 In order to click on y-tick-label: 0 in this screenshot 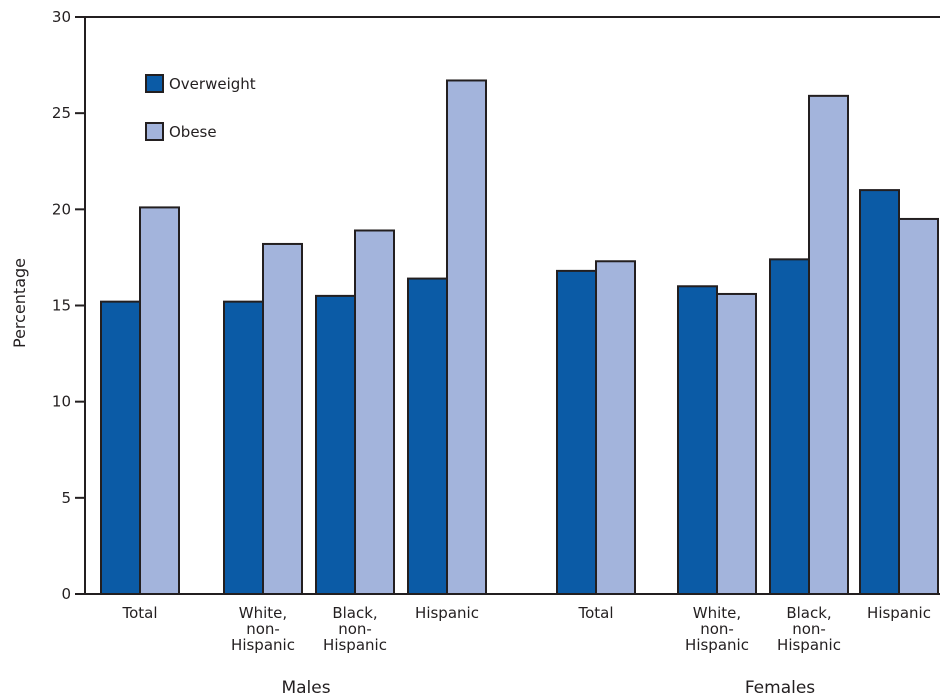, I will do `click(66, 594)`.